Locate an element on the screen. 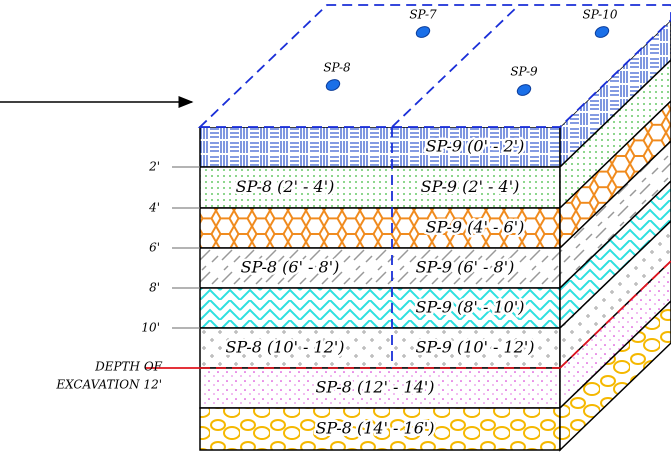 The height and width of the screenshot is (452, 671). top-divider is located at coordinates (455, 66).